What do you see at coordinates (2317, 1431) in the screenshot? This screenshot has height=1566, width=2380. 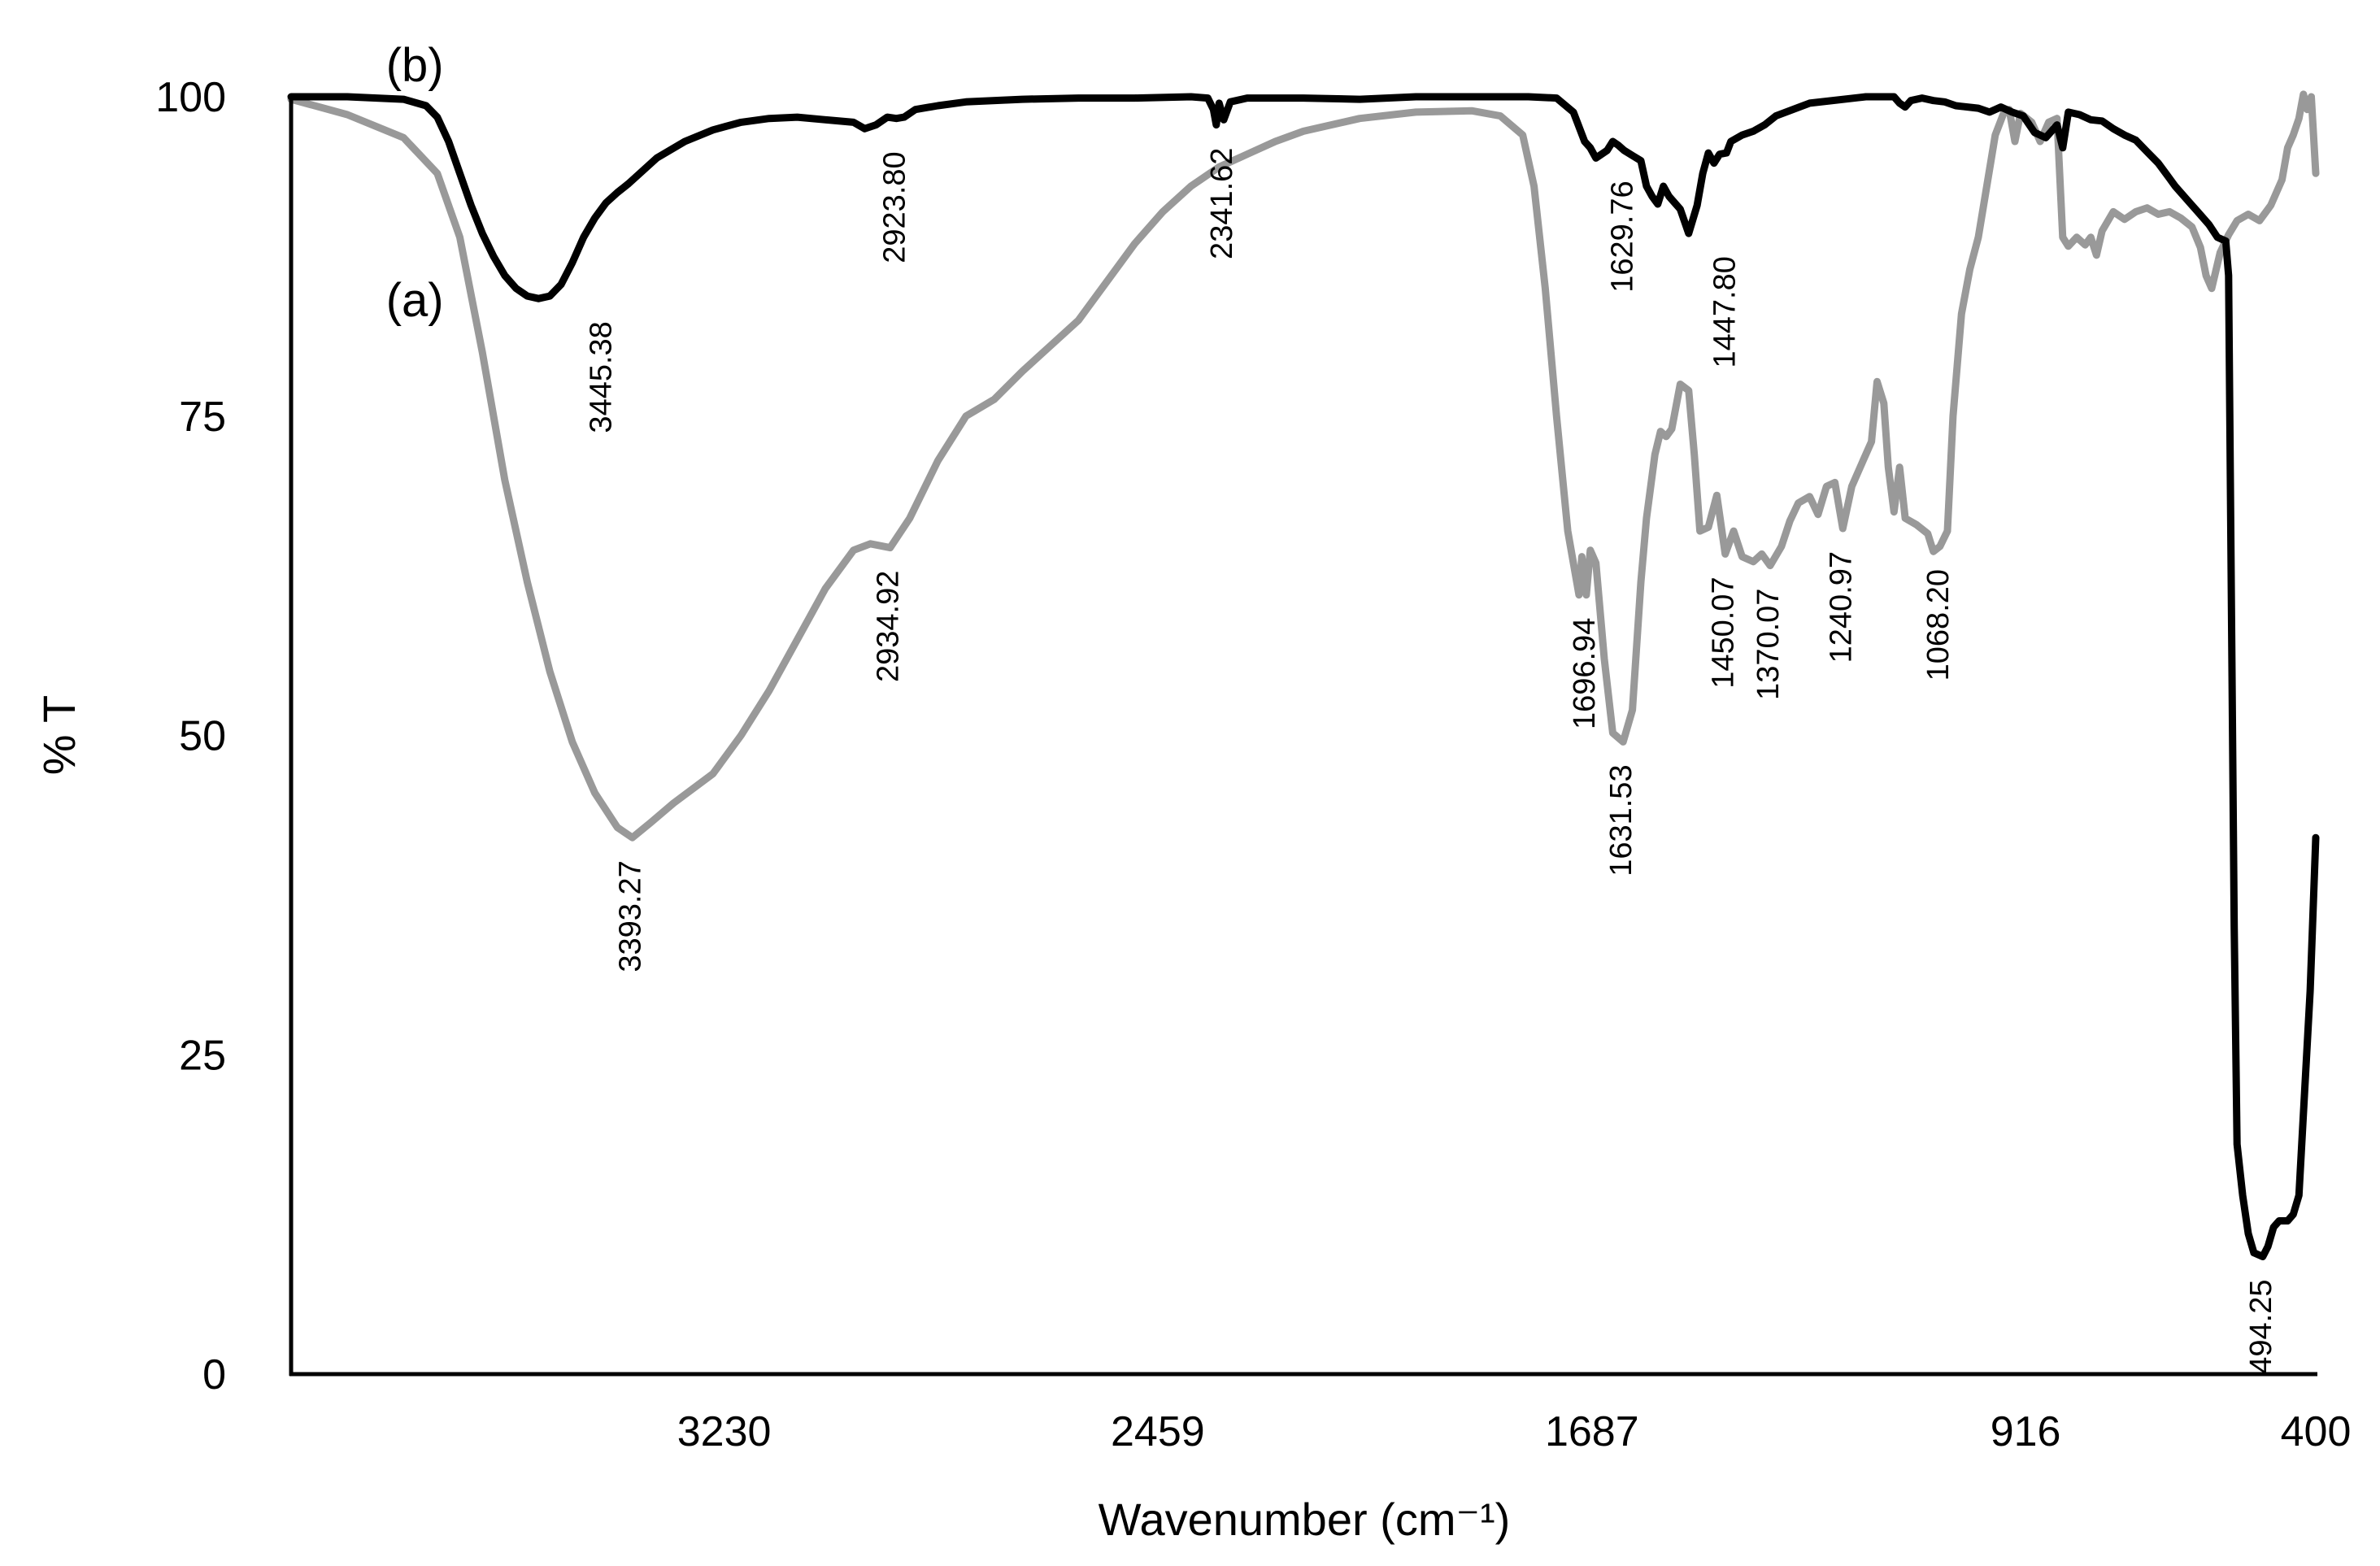 I see `x-tick-label: 400` at bounding box center [2317, 1431].